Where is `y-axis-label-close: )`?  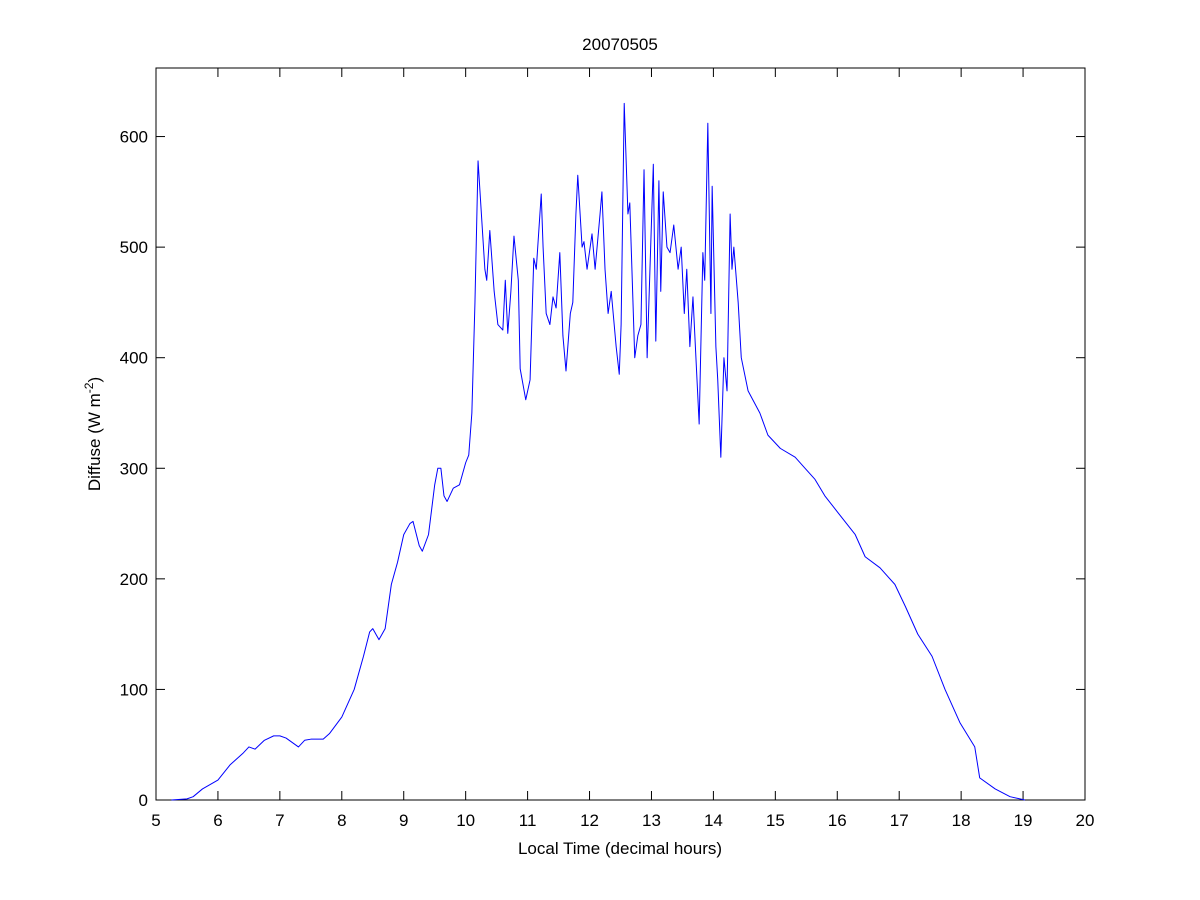 y-axis-label-close: ) is located at coordinates (94, 380).